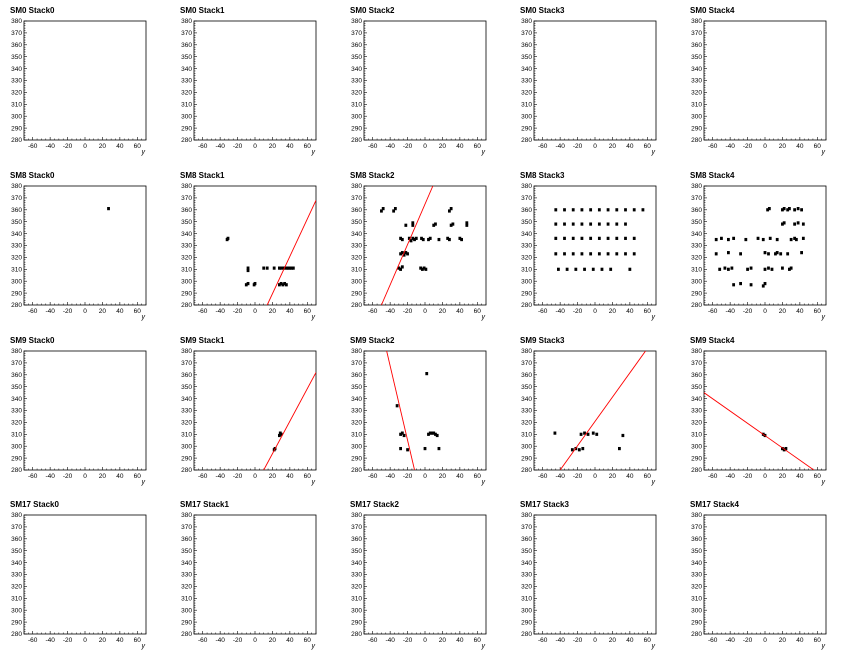  I want to click on y-tick-label: 380, so click(526, 186).